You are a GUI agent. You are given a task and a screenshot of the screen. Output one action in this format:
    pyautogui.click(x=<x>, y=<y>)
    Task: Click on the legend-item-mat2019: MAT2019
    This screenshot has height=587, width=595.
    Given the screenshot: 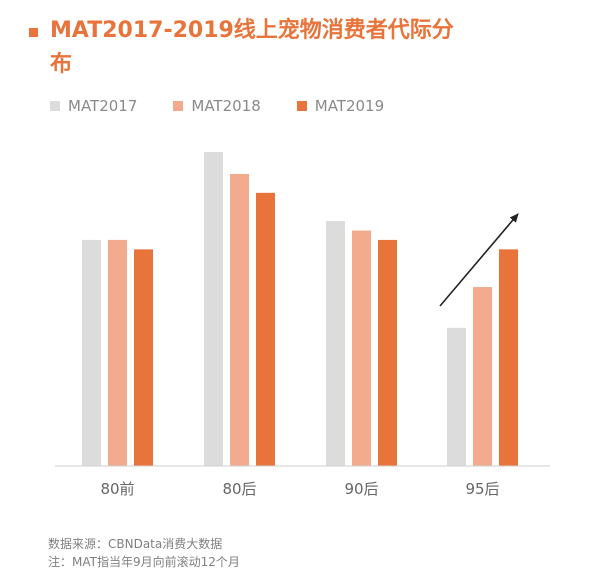 What is the action you would take?
    pyautogui.click(x=340, y=106)
    